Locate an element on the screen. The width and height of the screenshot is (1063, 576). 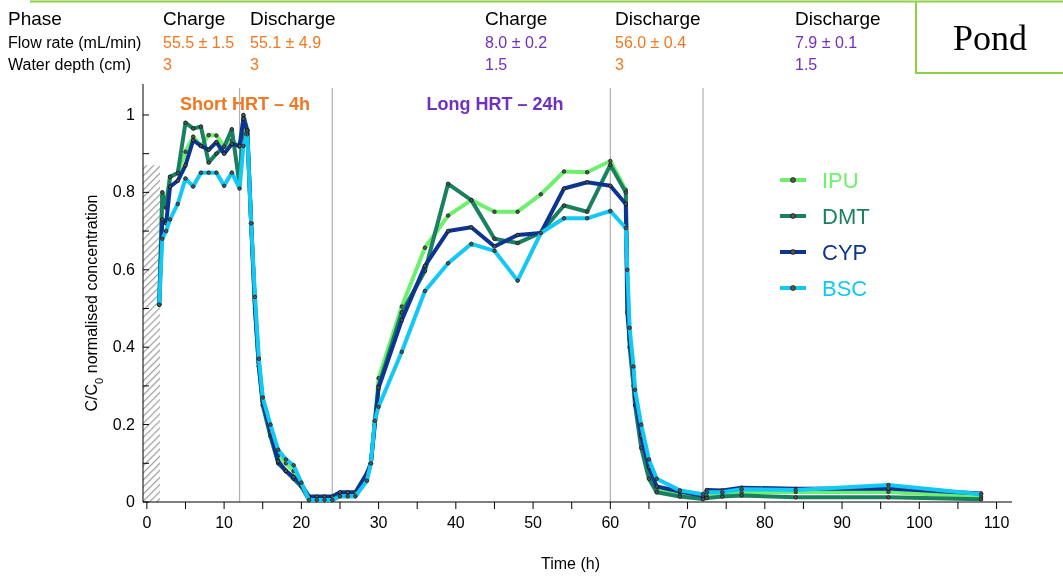
y-tick-label: 0.2 is located at coordinates (124, 424).